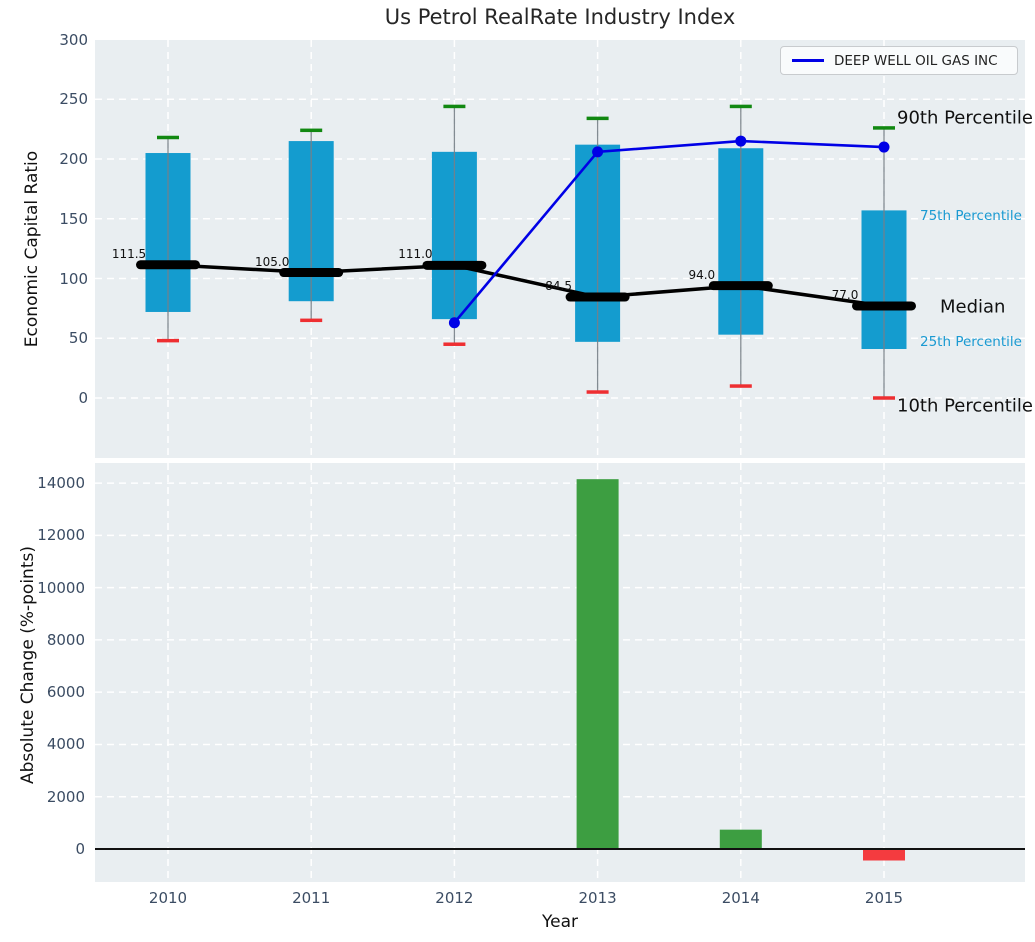 Image resolution: width=1035 pixels, height=942 pixels. Describe the element at coordinates (415, 254) in the screenshot. I see `median-value-label: 111.0` at that location.